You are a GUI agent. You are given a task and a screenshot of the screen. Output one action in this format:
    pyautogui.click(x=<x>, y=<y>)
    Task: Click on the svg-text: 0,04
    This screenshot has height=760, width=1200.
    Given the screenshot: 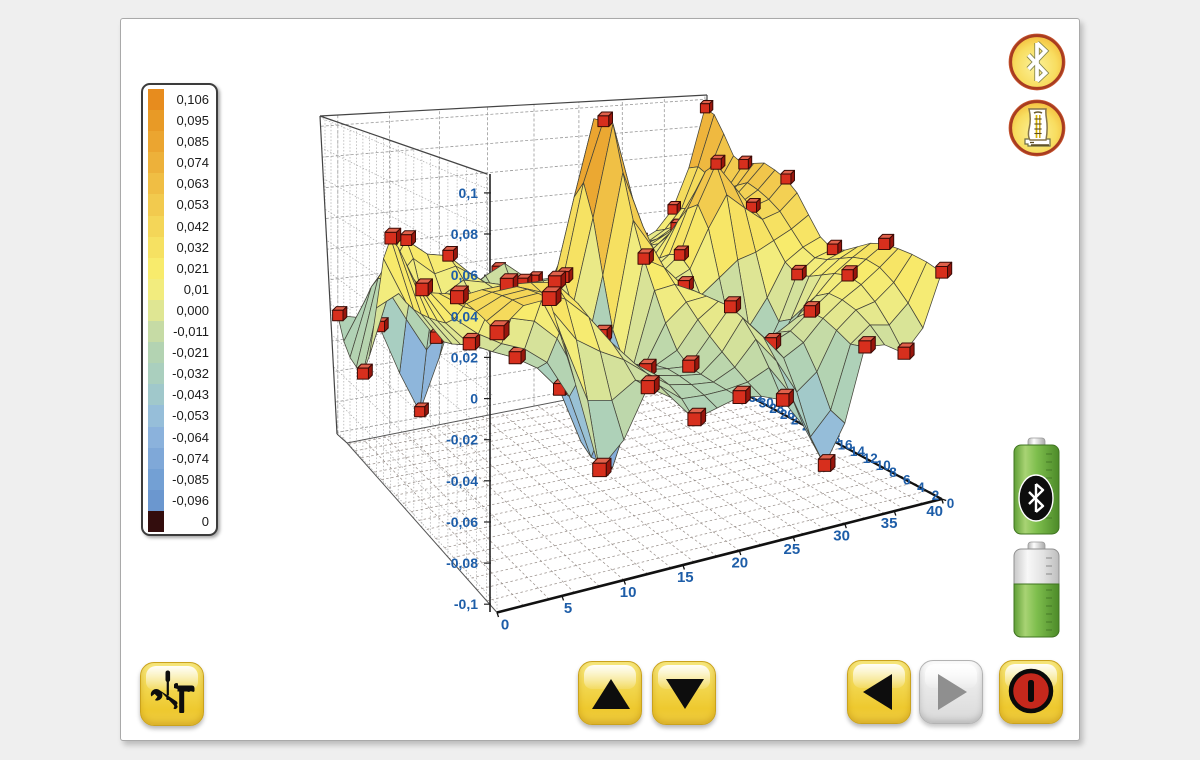 What is the action you would take?
    pyautogui.click(x=464, y=316)
    